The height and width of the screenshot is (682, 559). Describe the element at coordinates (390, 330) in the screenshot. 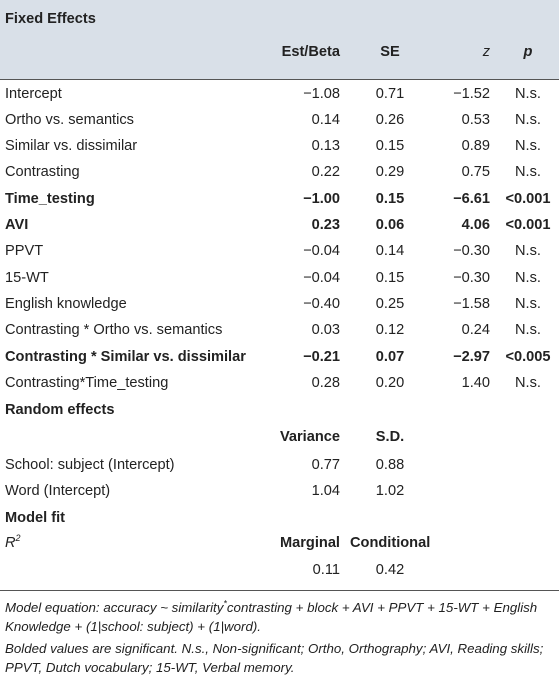

I see `se-value: 0.12` at that location.